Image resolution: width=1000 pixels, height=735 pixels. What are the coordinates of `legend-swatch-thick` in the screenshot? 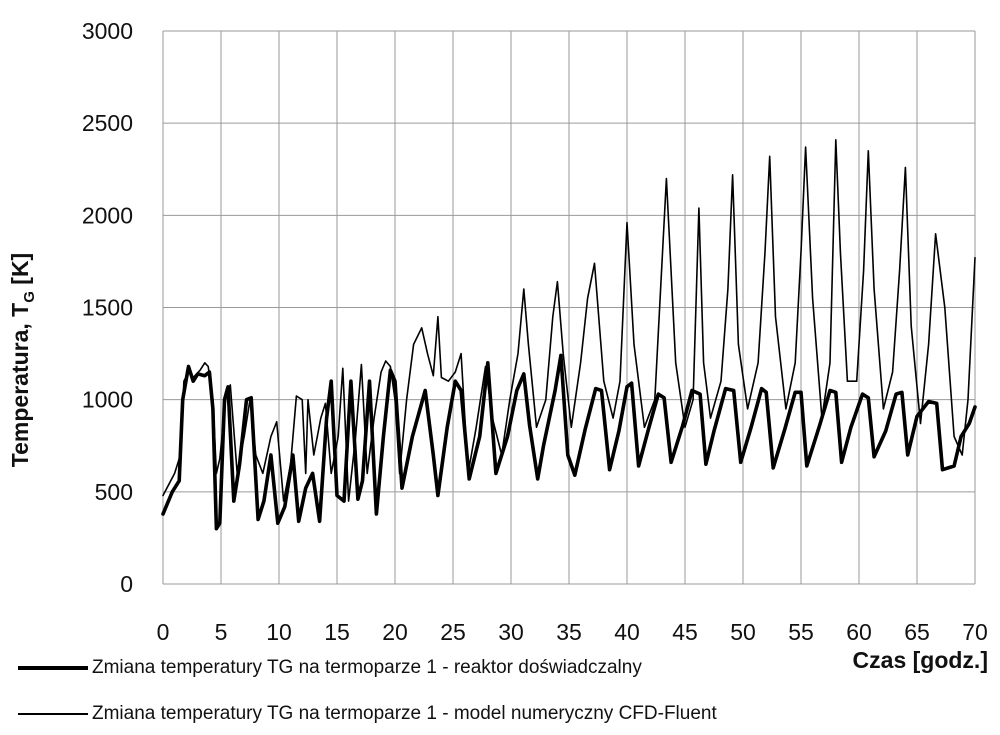 It's located at (53, 668).